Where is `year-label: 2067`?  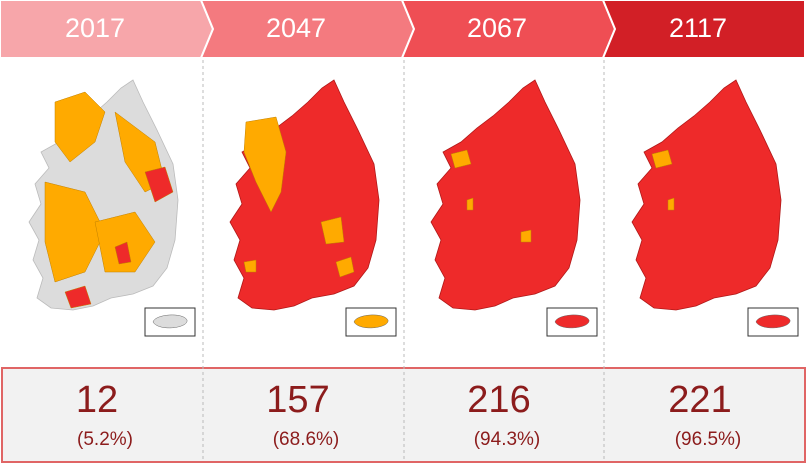 year-label: 2067 is located at coordinates (497, 28).